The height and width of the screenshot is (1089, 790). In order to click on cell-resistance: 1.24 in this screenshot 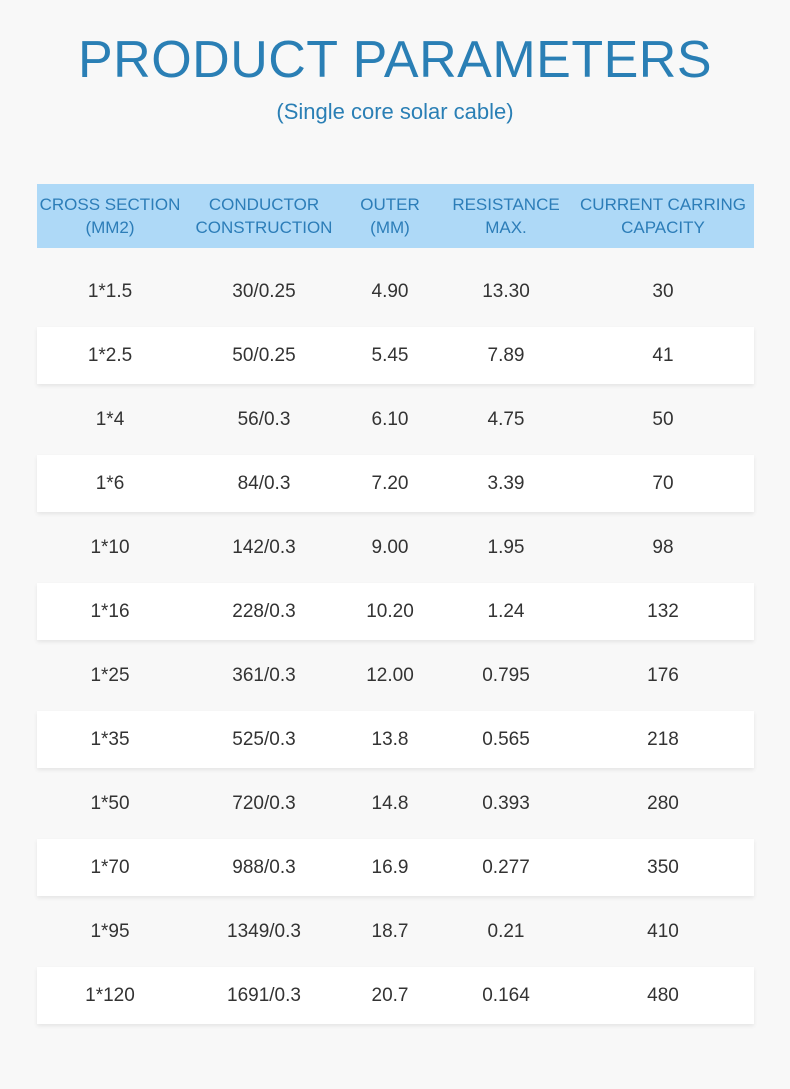, I will do `click(506, 611)`.